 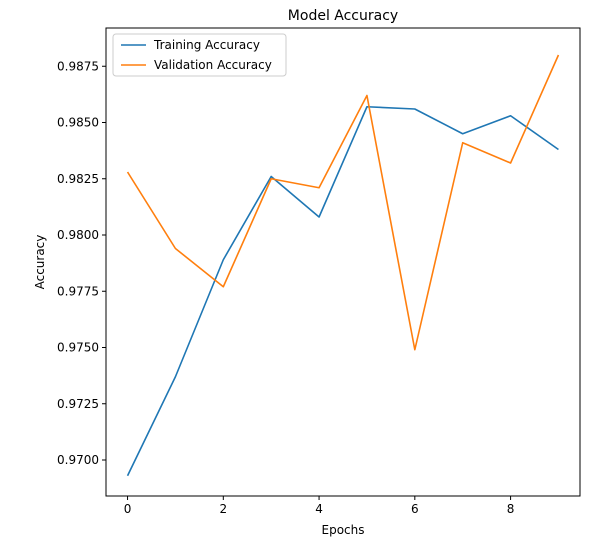 I want to click on y-tick-label: 0.9775, so click(x=78, y=291).